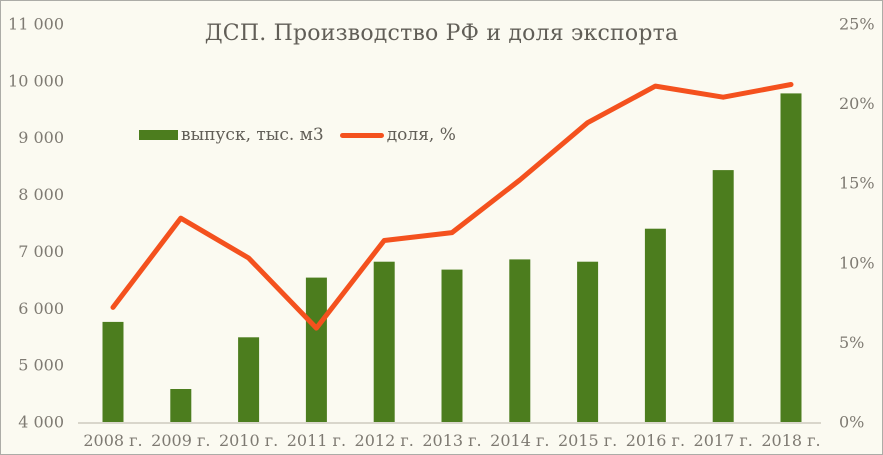  Describe the element at coordinates (655, 440) in the screenshot. I see `x-axis-tick: 2016 г.` at that location.